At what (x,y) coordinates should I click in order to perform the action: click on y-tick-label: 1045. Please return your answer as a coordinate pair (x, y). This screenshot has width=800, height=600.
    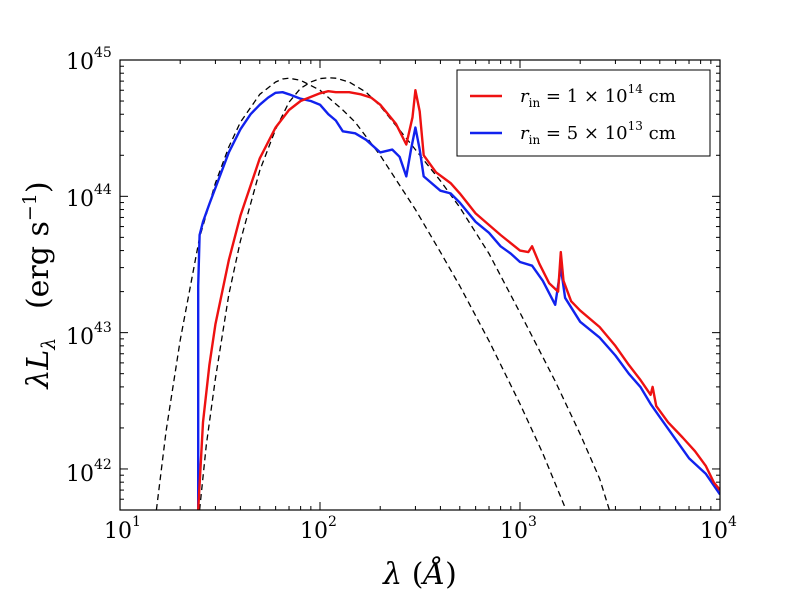
    Looking at the image, I should click on (89, 60).